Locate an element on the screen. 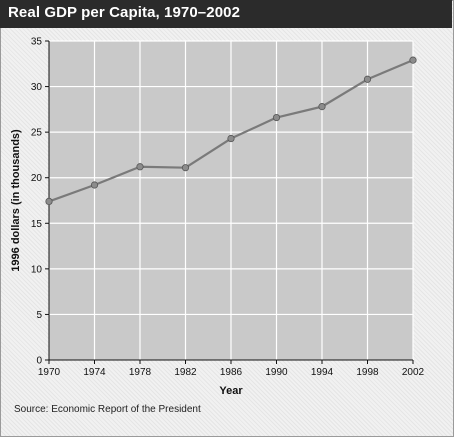  x-tick-label: 1982 is located at coordinates (185, 372).